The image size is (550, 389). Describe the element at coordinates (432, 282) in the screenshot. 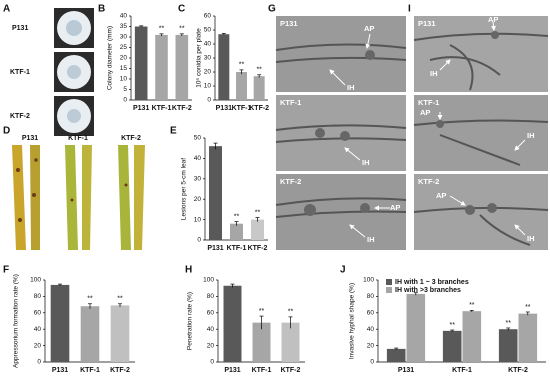

I see `legend-label: IH with 1 ~ 3 branches` at that location.